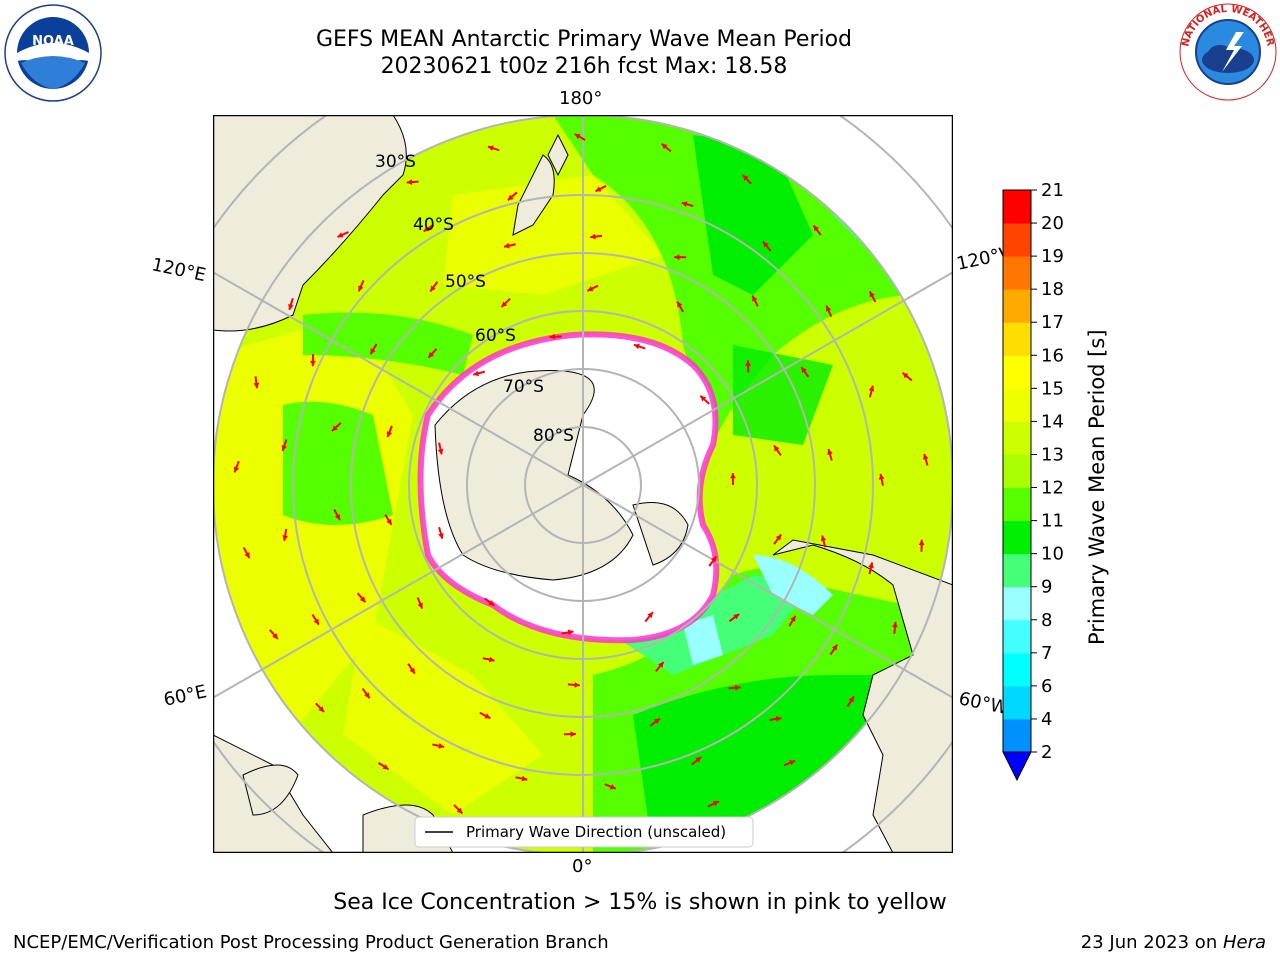 Image resolution: width=1280 pixels, height=960 pixels. I want to click on colorbar-tick-label: 21, so click(1052, 190).